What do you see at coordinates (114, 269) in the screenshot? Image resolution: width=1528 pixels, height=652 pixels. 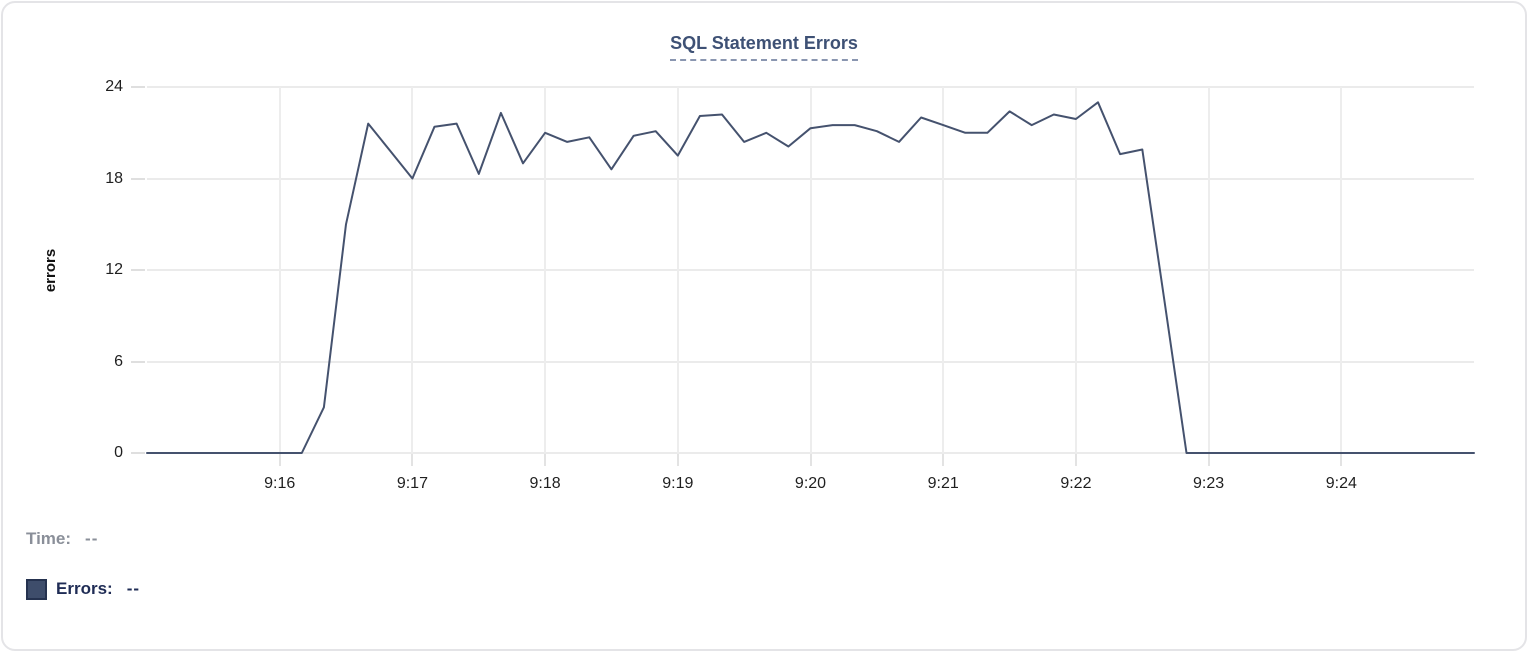 I see `y-axis-tick-label: 12` at bounding box center [114, 269].